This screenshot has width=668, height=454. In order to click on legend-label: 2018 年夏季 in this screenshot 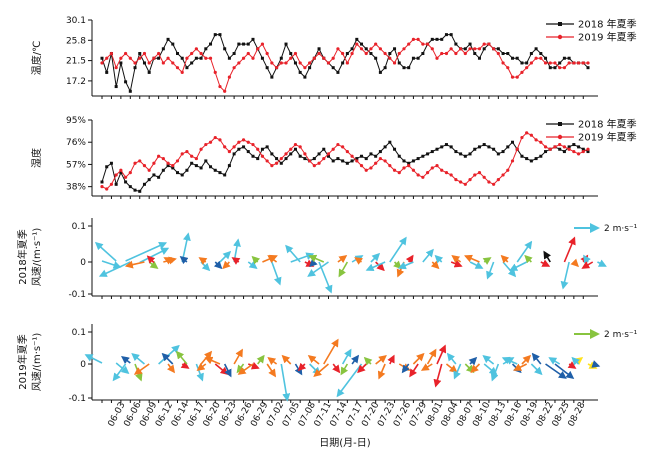, I will do `click(607, 124)`.